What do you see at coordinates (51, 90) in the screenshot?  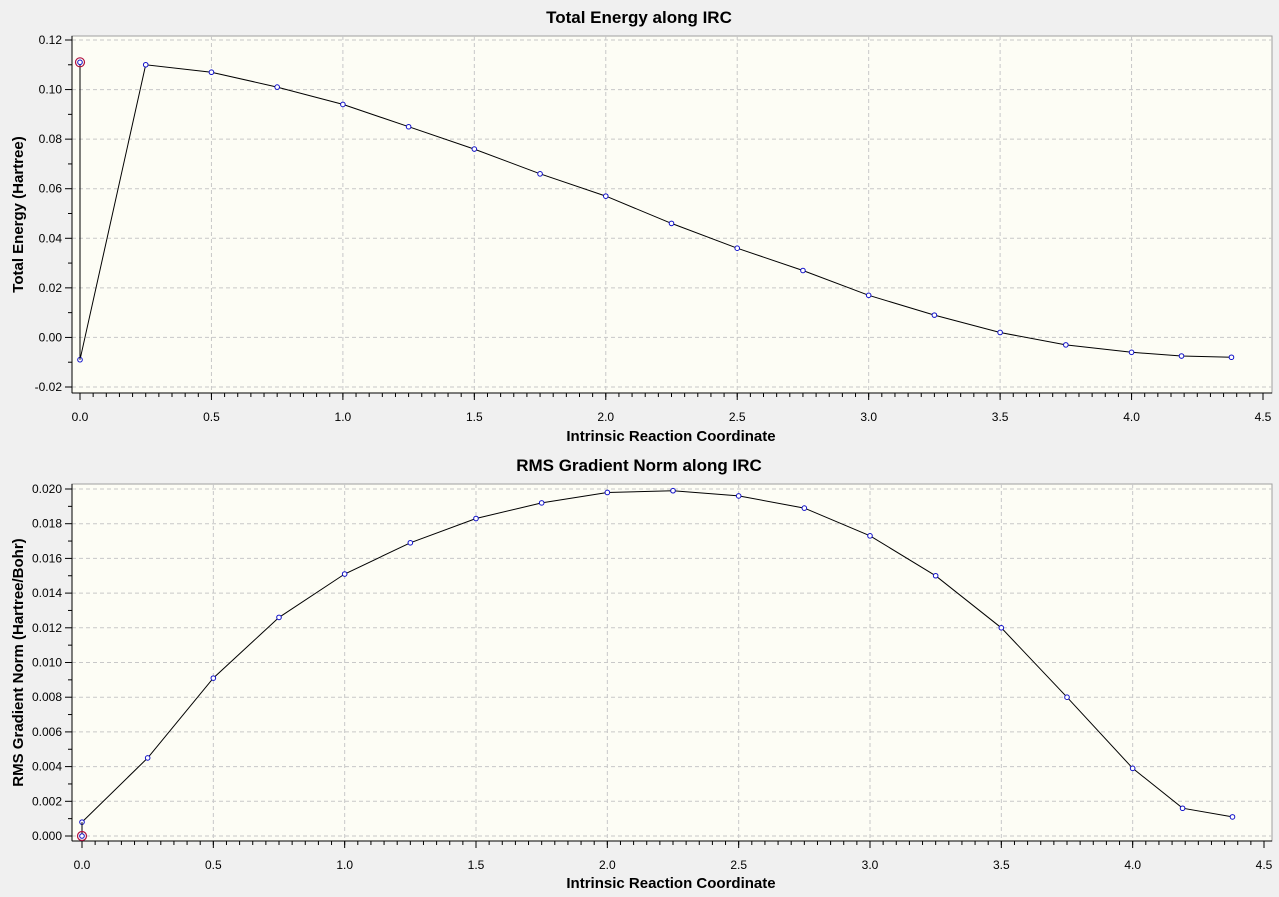 I see `y-tick-label: 0.10` at bounding box center [51, 90].